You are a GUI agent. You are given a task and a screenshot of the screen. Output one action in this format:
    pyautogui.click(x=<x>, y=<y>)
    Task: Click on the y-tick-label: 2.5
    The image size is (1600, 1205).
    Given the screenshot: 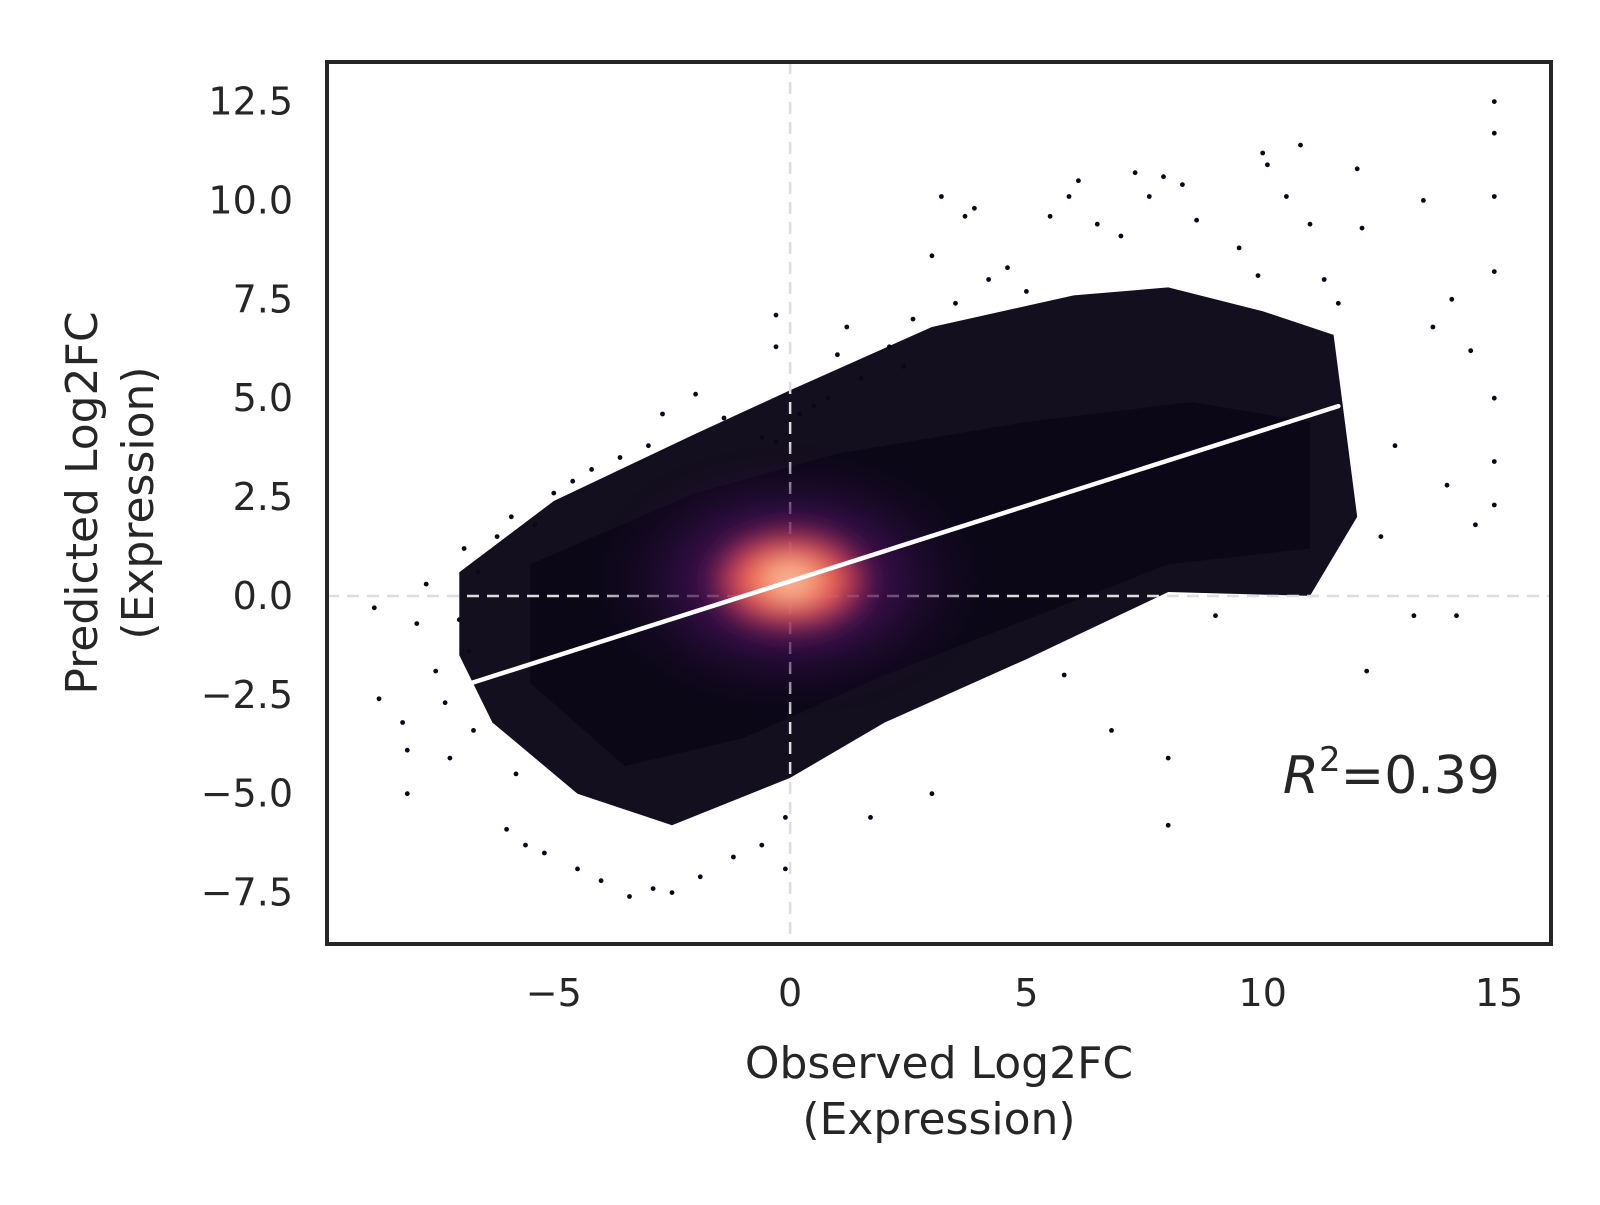 What is the action you would take?
    pyautogui.click(x=263, y=497)
    